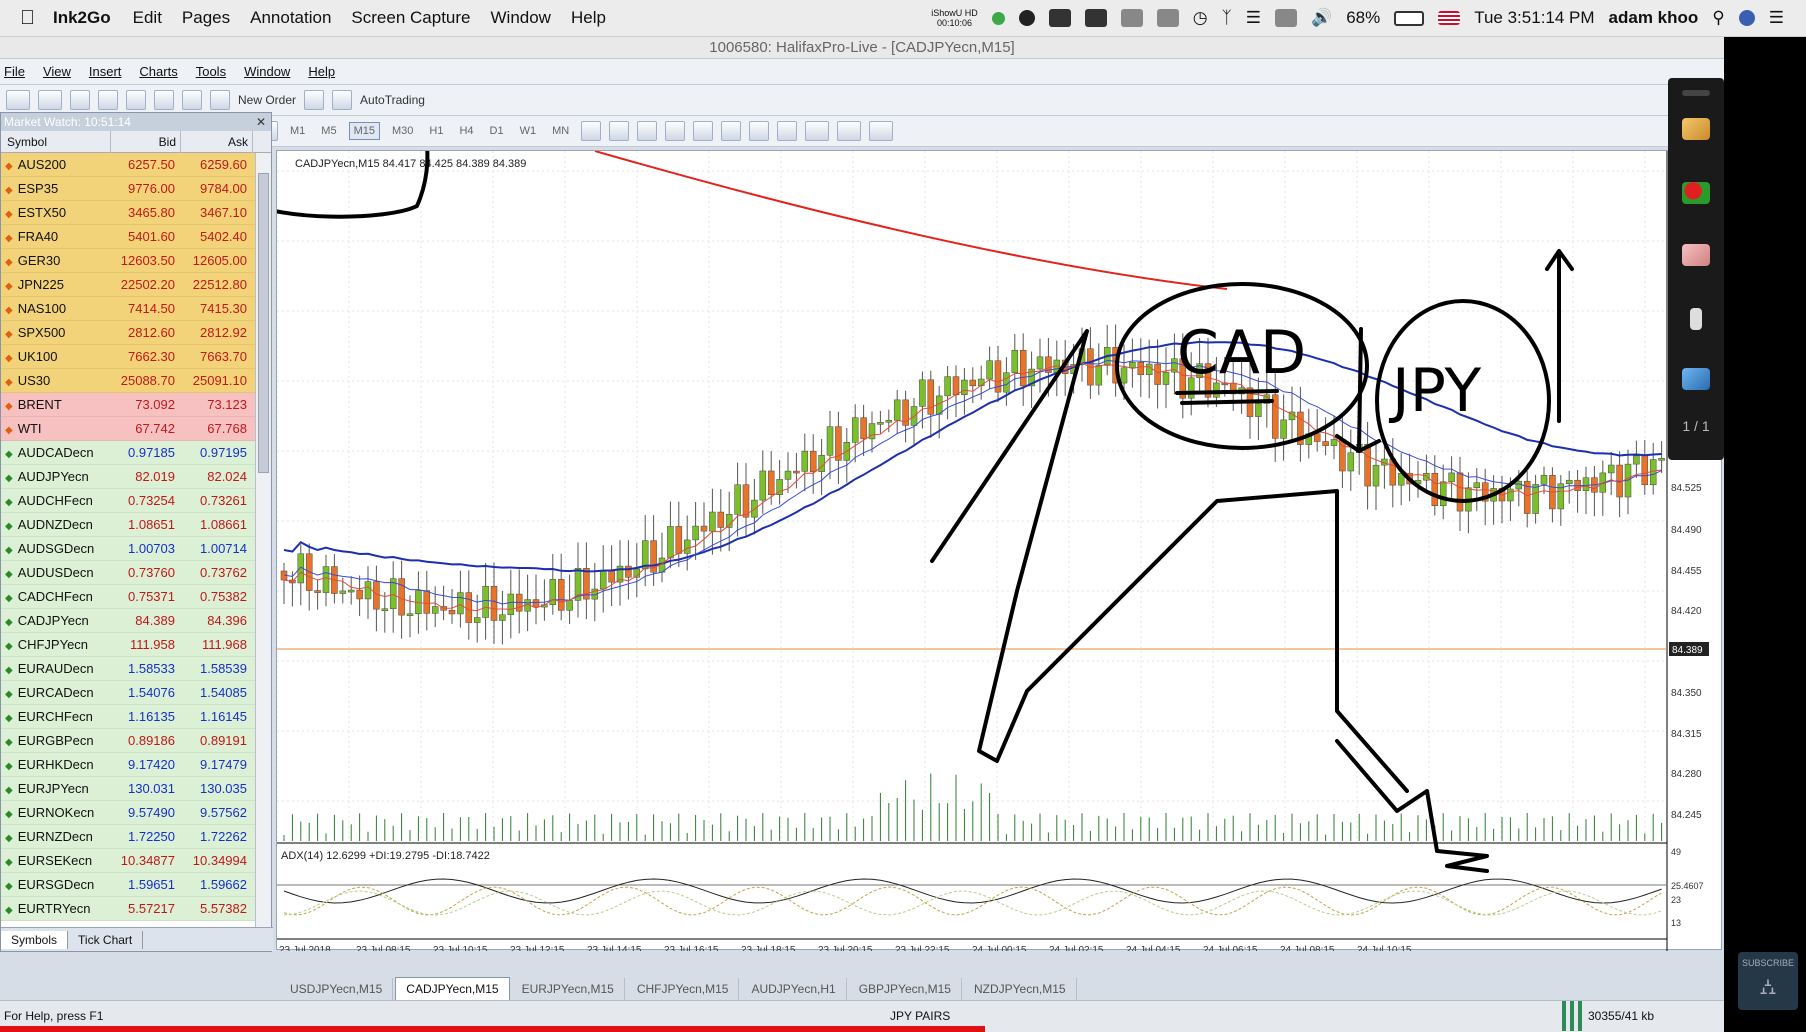  What do you see at coordinates (105, 71) in the screenshot?
I see `menu-insert: Insert` at bounding box center [105, 71].